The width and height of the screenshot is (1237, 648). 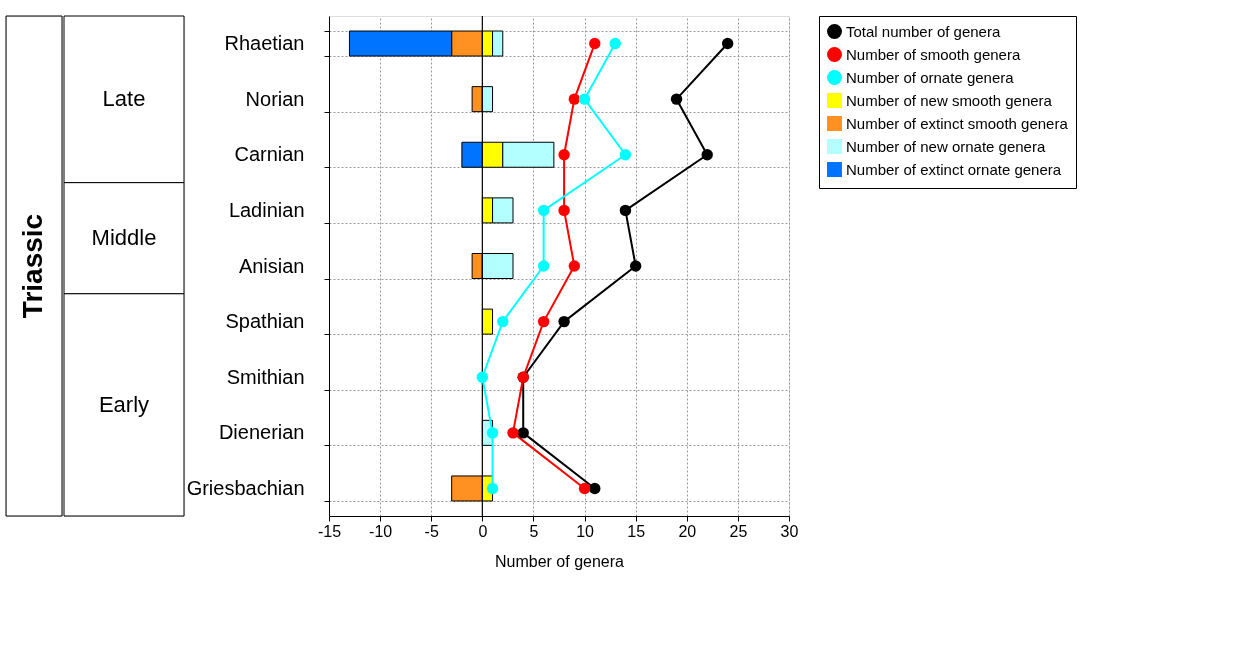 I want to click on text: Late, so click(x=124, y=99).